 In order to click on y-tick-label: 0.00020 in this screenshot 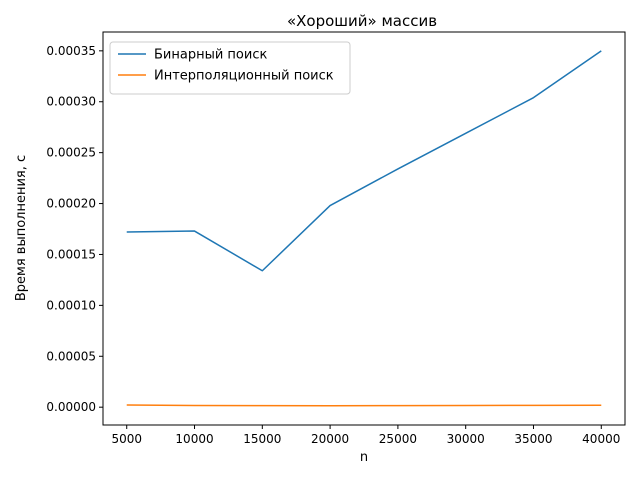, I will do `click(71, 204)`.